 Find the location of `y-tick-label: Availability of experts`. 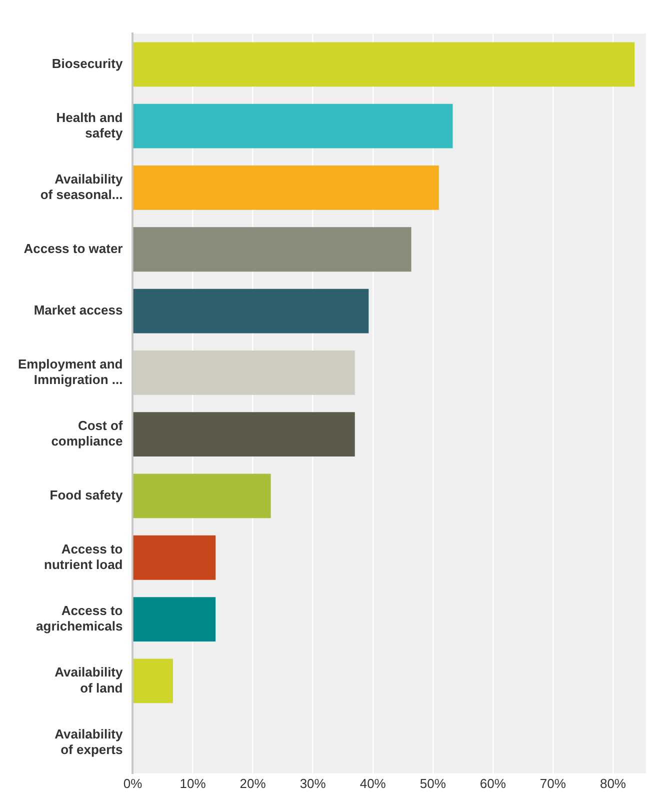

y-tick-label: Availability of experts is located at coordinates (89, 741).